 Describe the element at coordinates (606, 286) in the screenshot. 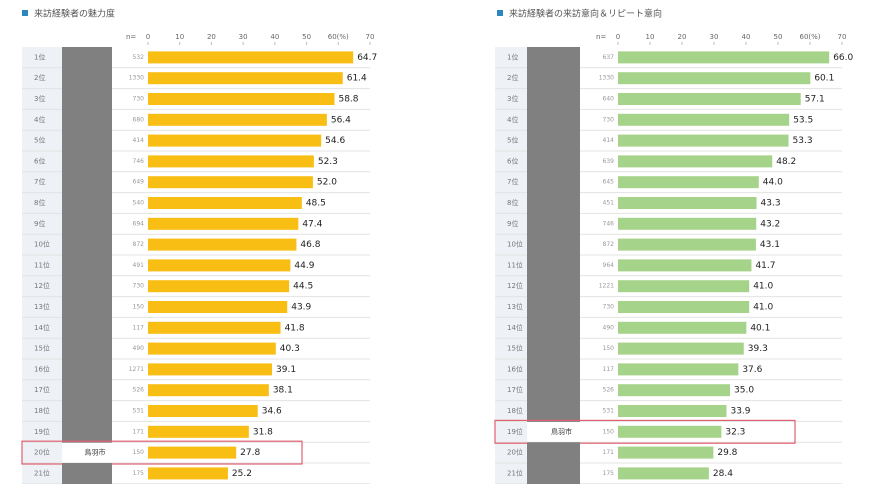

I see `n-label: 1221` at that location.